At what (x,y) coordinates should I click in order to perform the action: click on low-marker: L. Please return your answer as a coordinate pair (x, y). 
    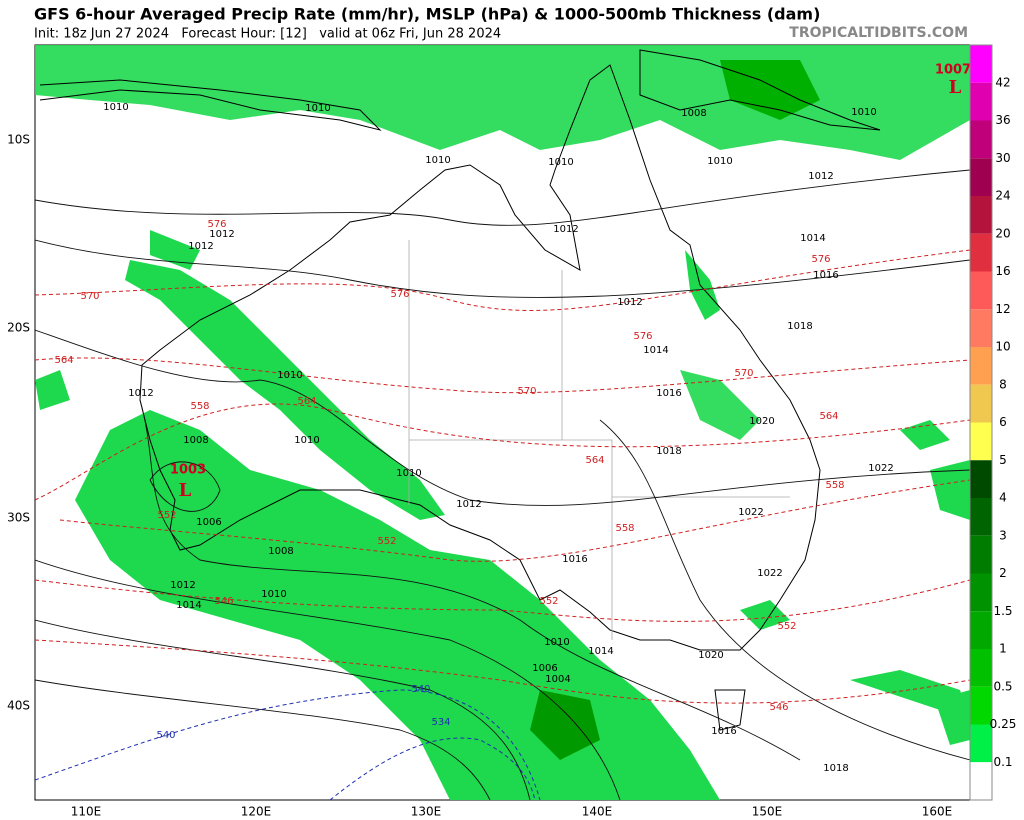
    Looking at the image, I should click on (185, 490).